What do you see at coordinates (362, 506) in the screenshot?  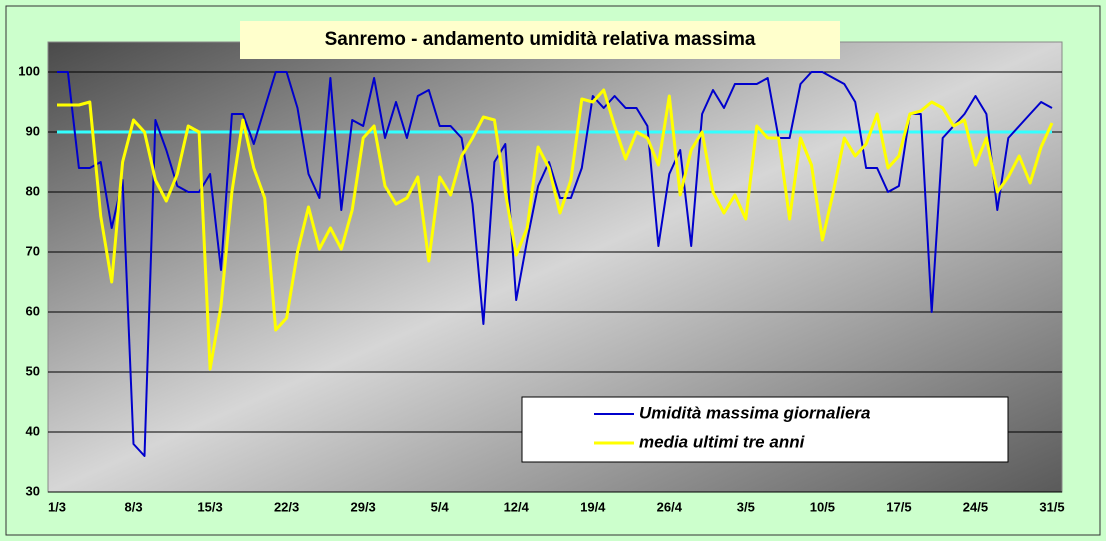 I see `x-tick-label: 29/3` at bounding box center [362, 506].